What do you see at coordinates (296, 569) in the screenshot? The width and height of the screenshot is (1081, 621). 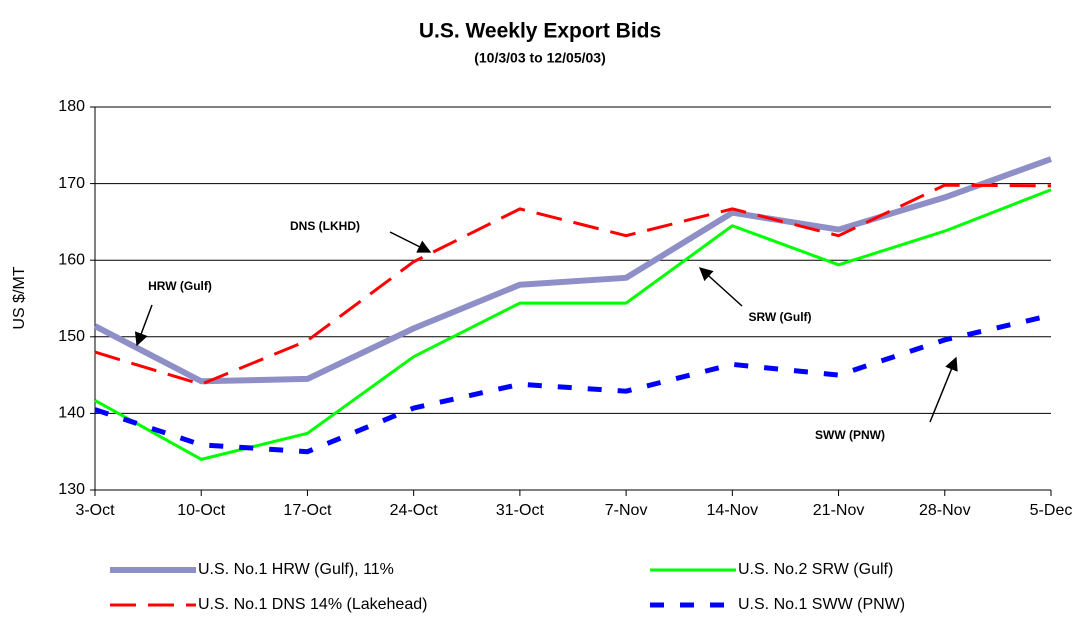 I see `legend-label: U.S. No.1 HRW (Gulf), 11%` at bounding box center [296, 569].